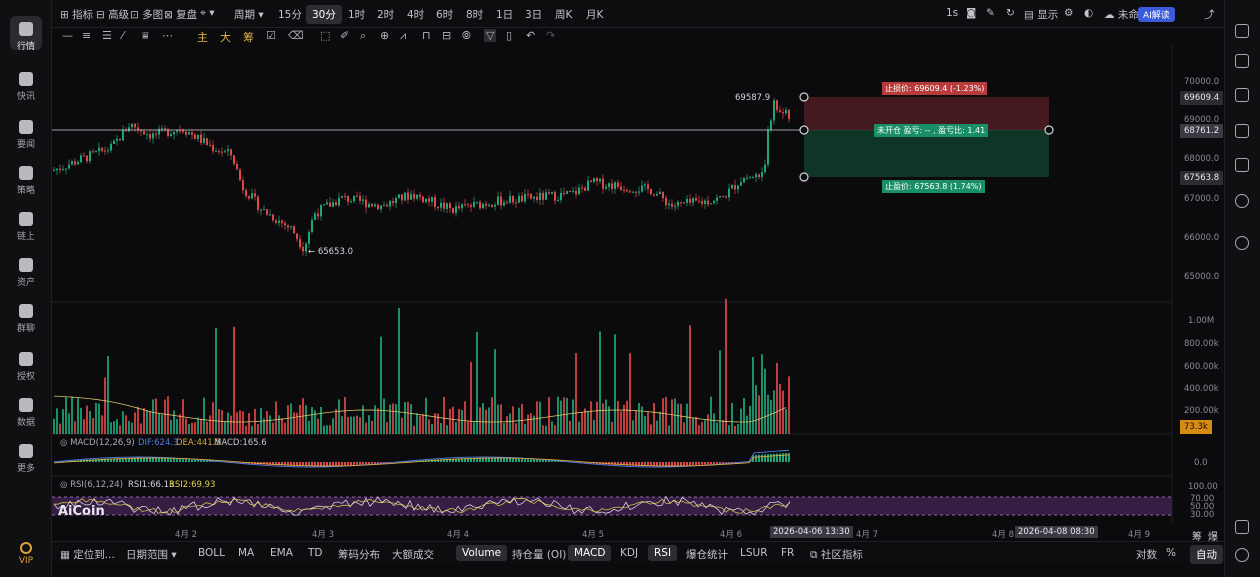 Image resolution: width=1260 pixels, height=577 pixels. I want to click on depth-icon, so click(1242, 95).